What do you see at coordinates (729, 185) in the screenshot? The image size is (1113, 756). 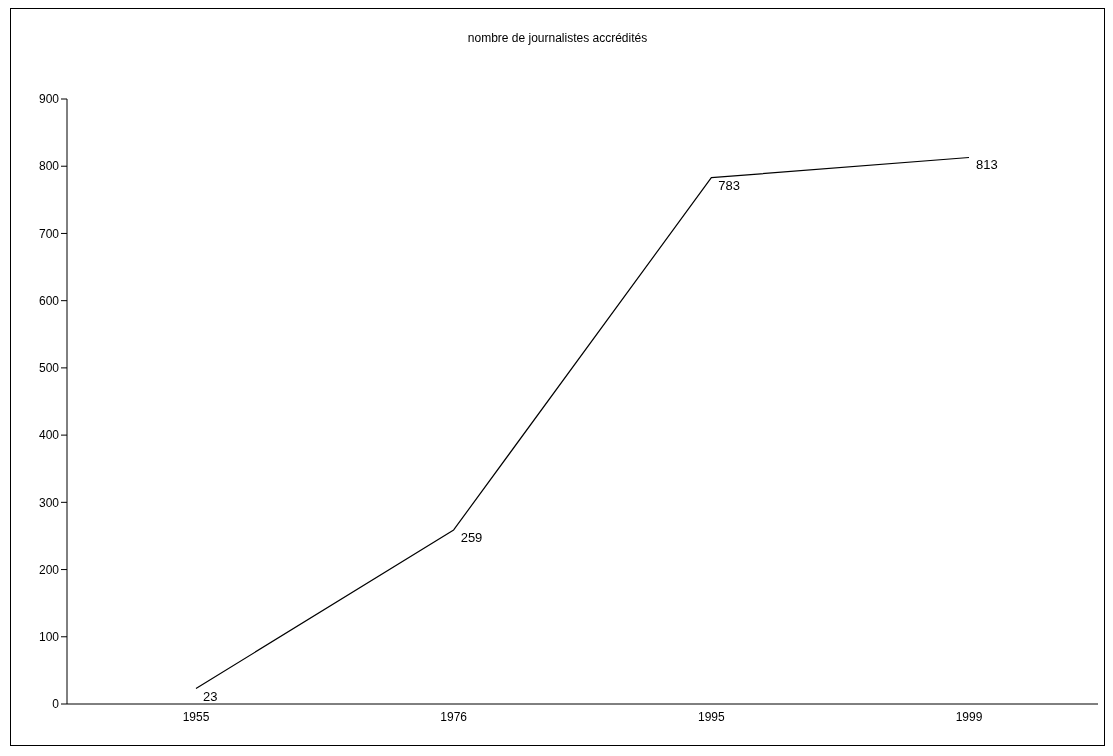 I see `data-label: 783` at bounding box center [729, 185].